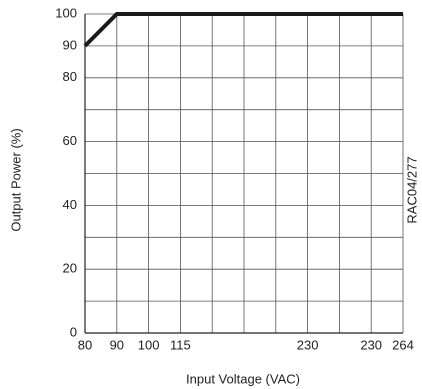 Image resolution: width=422 pixels, height=389 pixels. I want to click on y-tick-label: 20, so click(70, 268).